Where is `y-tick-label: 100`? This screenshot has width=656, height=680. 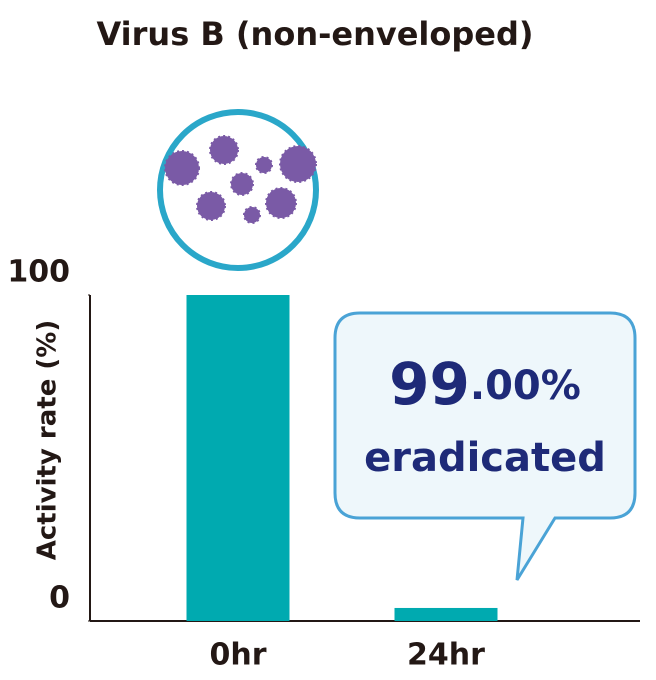 y-tick-label: 100 is located at coordinates (38, 272).